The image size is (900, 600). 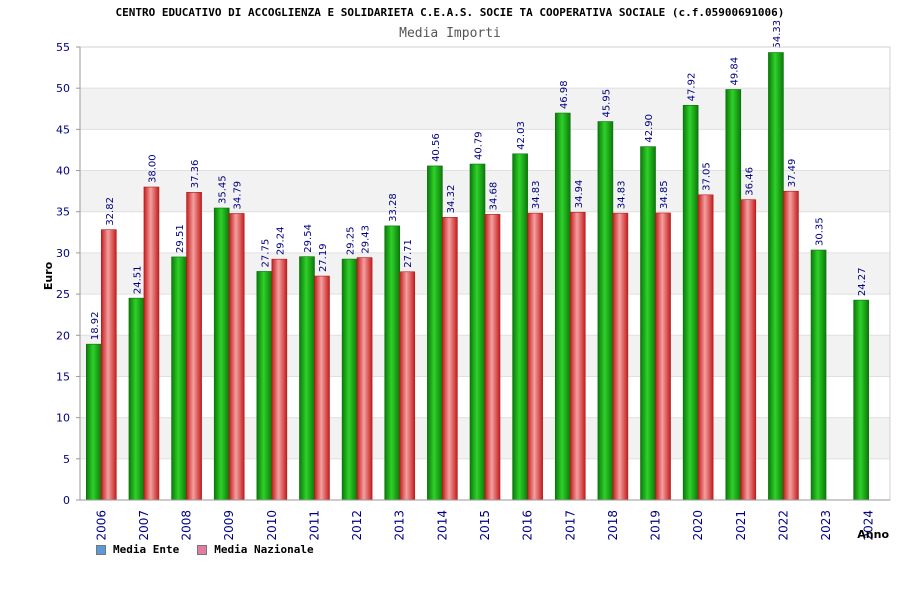 I want to click on bar-label-nazionale: 38.00, so click(x=152, y=168).